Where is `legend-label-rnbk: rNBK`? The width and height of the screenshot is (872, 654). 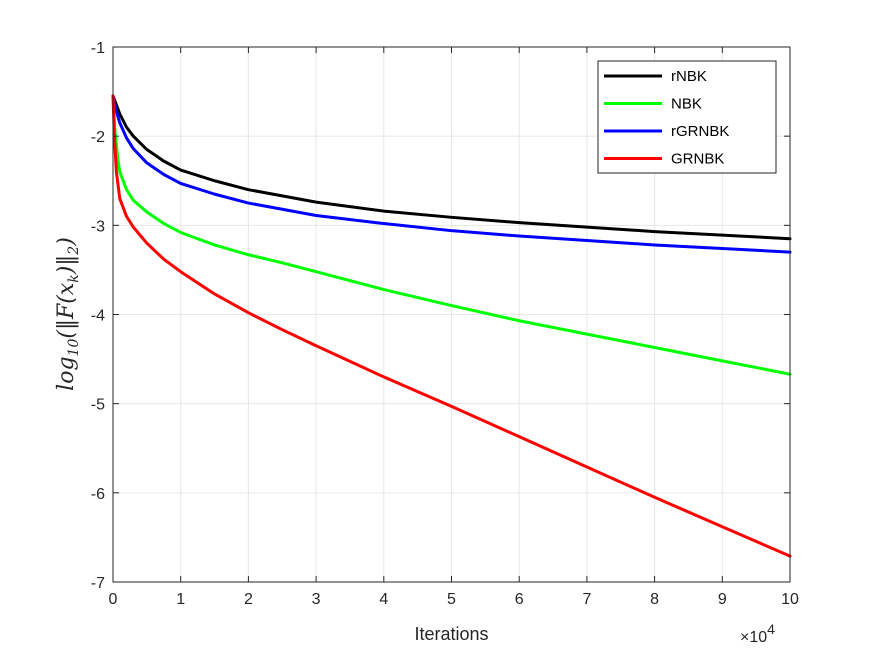
legend-label-rnbk: rNBK is located at coordinates (689, 76).